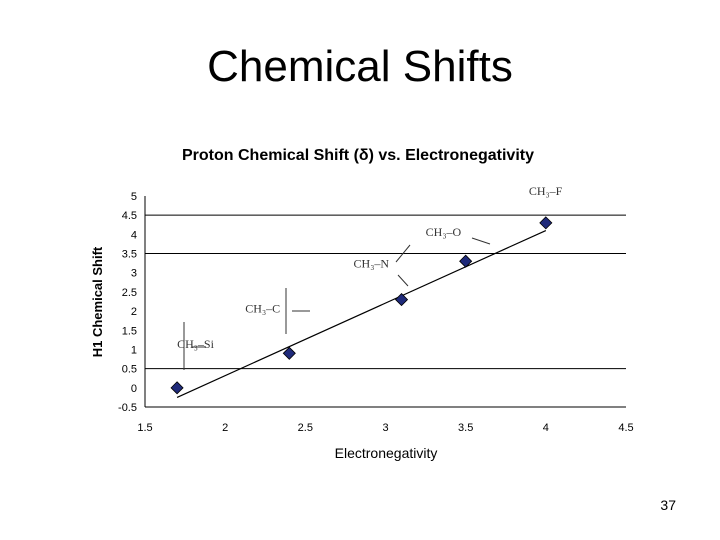  What do you see at coordinates (134, 197) in the screenshot?
I see `y-tick-label: 5` at bounding box center [134, 197].